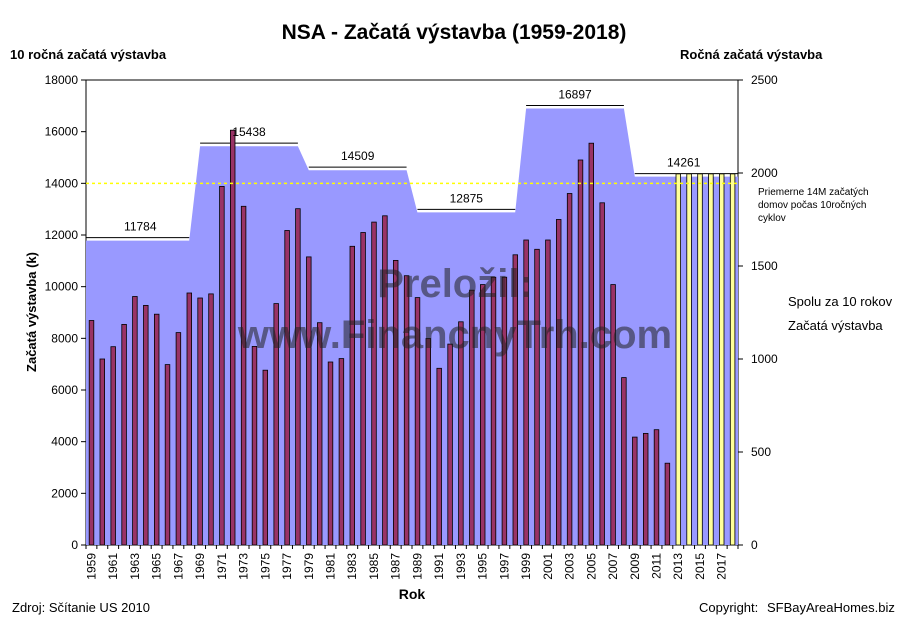  I want to click on bar-1962, so click(124, 434).